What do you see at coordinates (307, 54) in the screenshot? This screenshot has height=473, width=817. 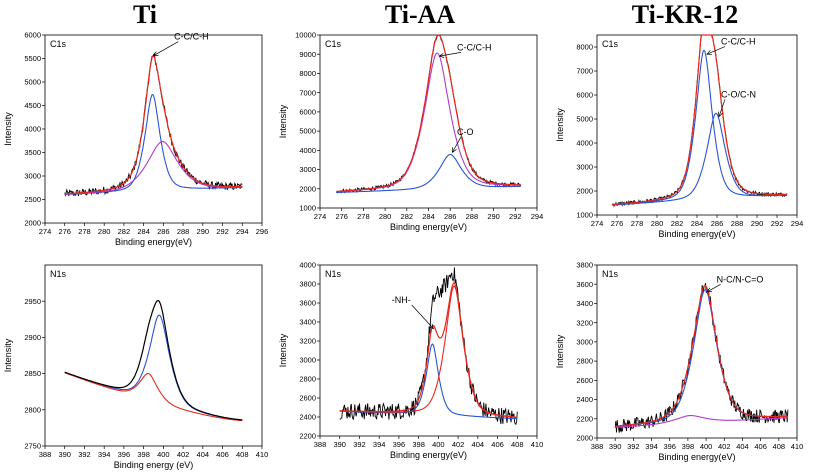 I see `y-tick-label: 9000` at bounding box center [307, 54].